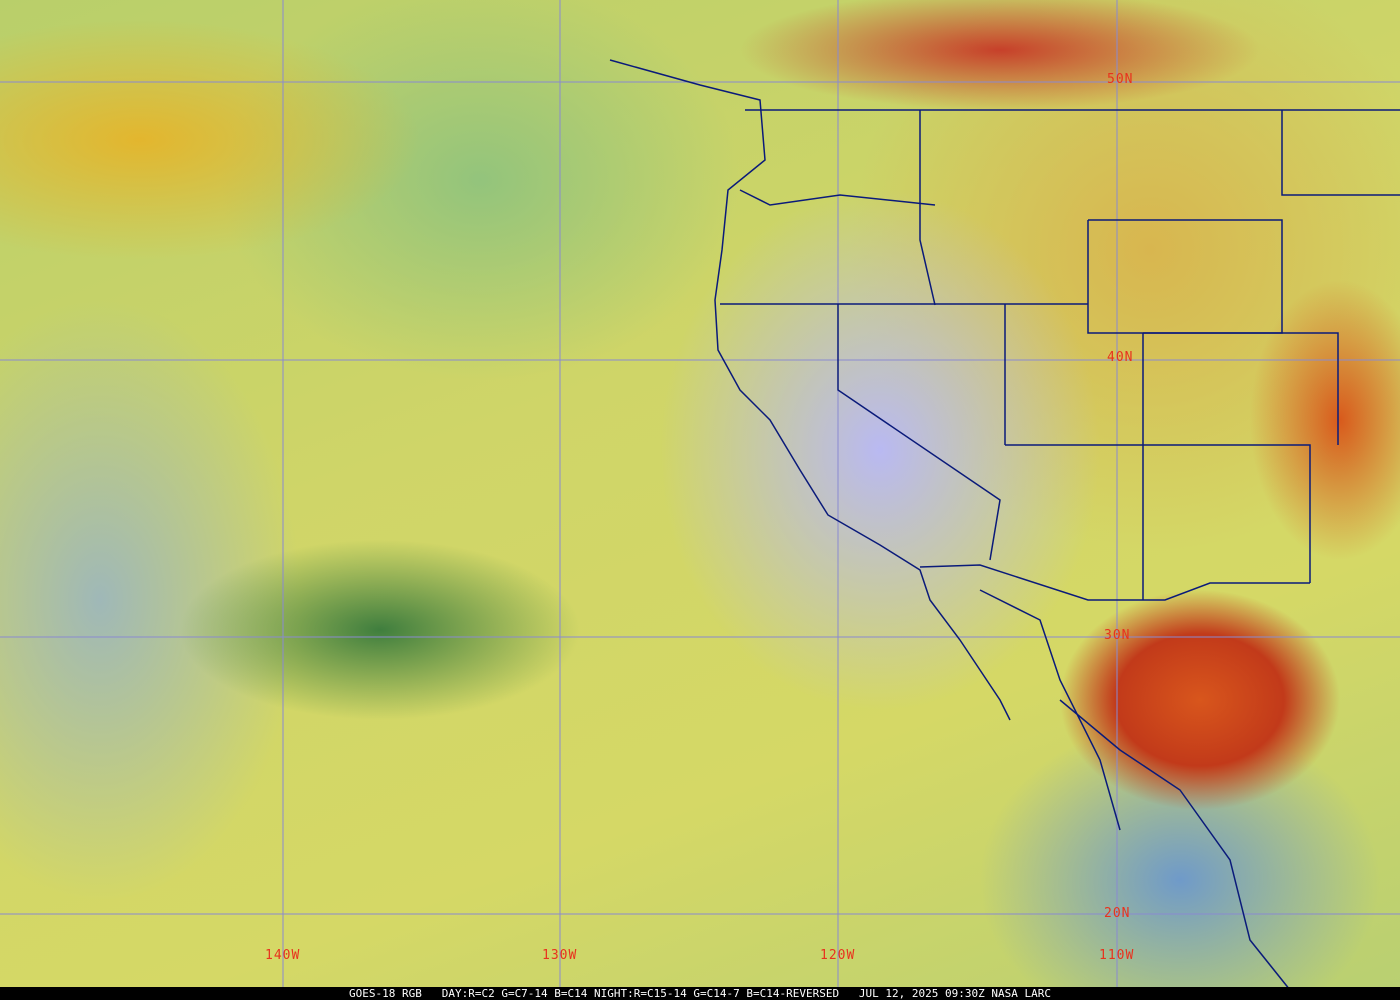  Describe the element at coordinates (1340, 153) in the screenshot. I see `mt-border` at that location.